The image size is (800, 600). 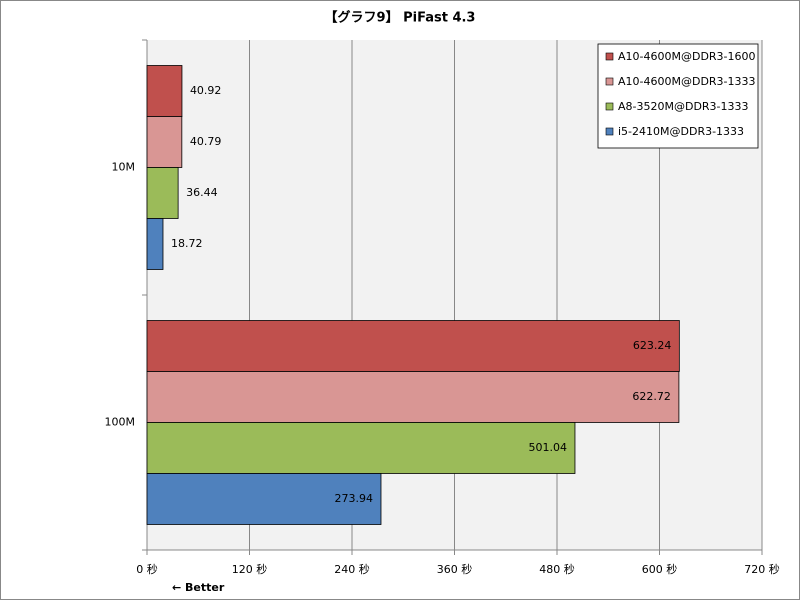 I want to click on legend-label: A10-4600M@DDR3-1600, so click(x=687, y=56).